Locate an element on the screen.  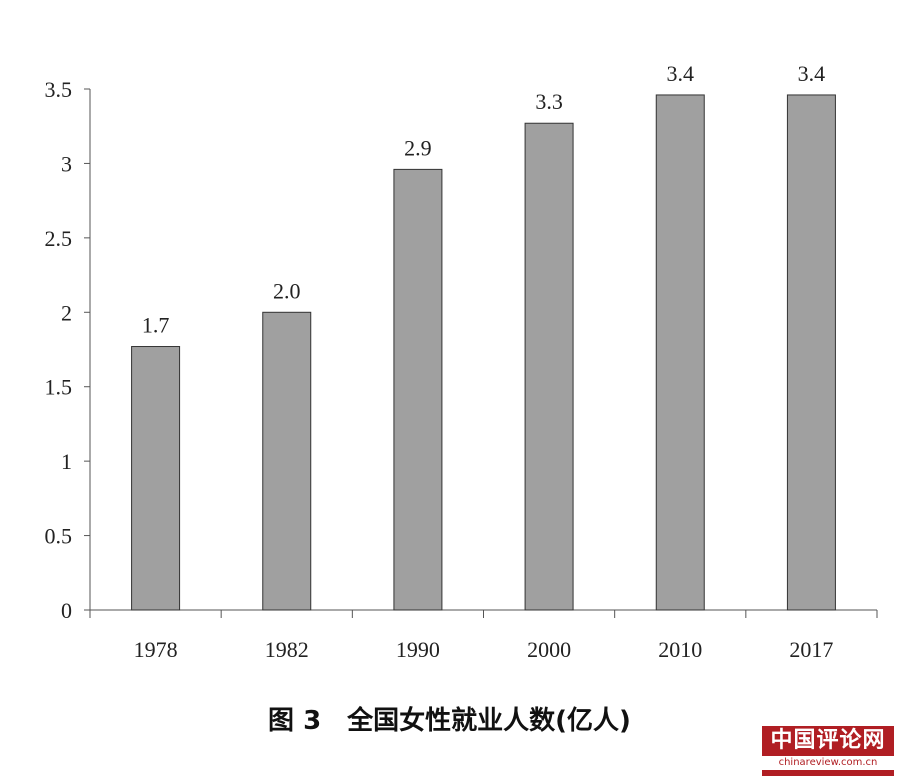
watermark-url: chinareview.com.cn is located at coordinates (828, 763).